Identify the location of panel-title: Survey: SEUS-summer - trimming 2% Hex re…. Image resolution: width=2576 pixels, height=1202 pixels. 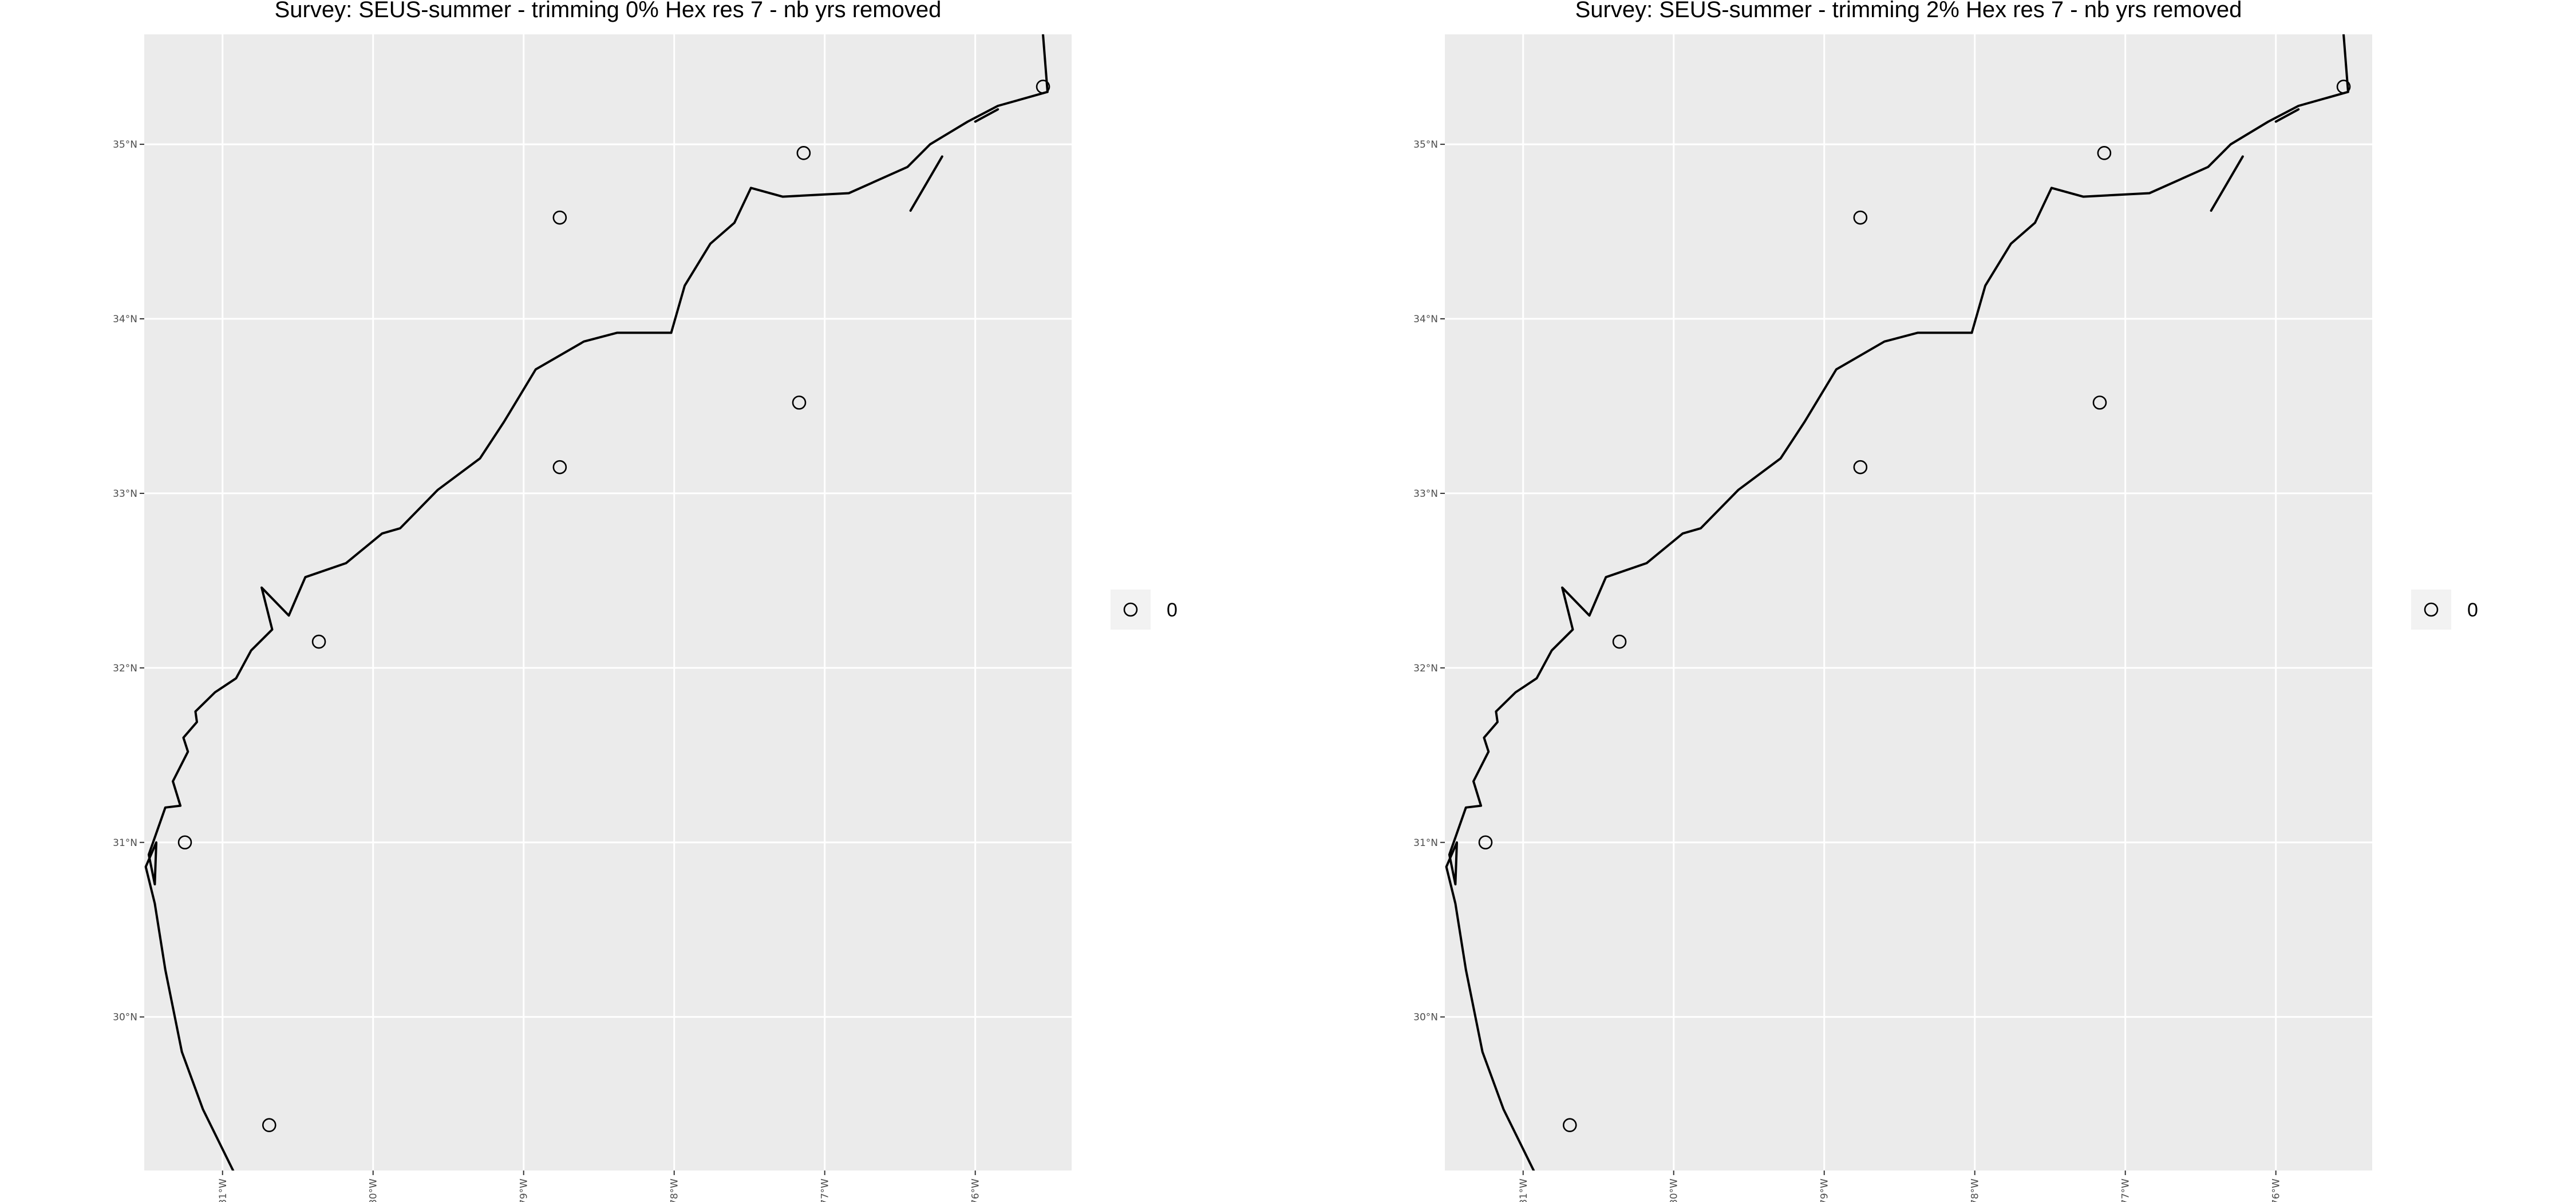
(1908, 11).